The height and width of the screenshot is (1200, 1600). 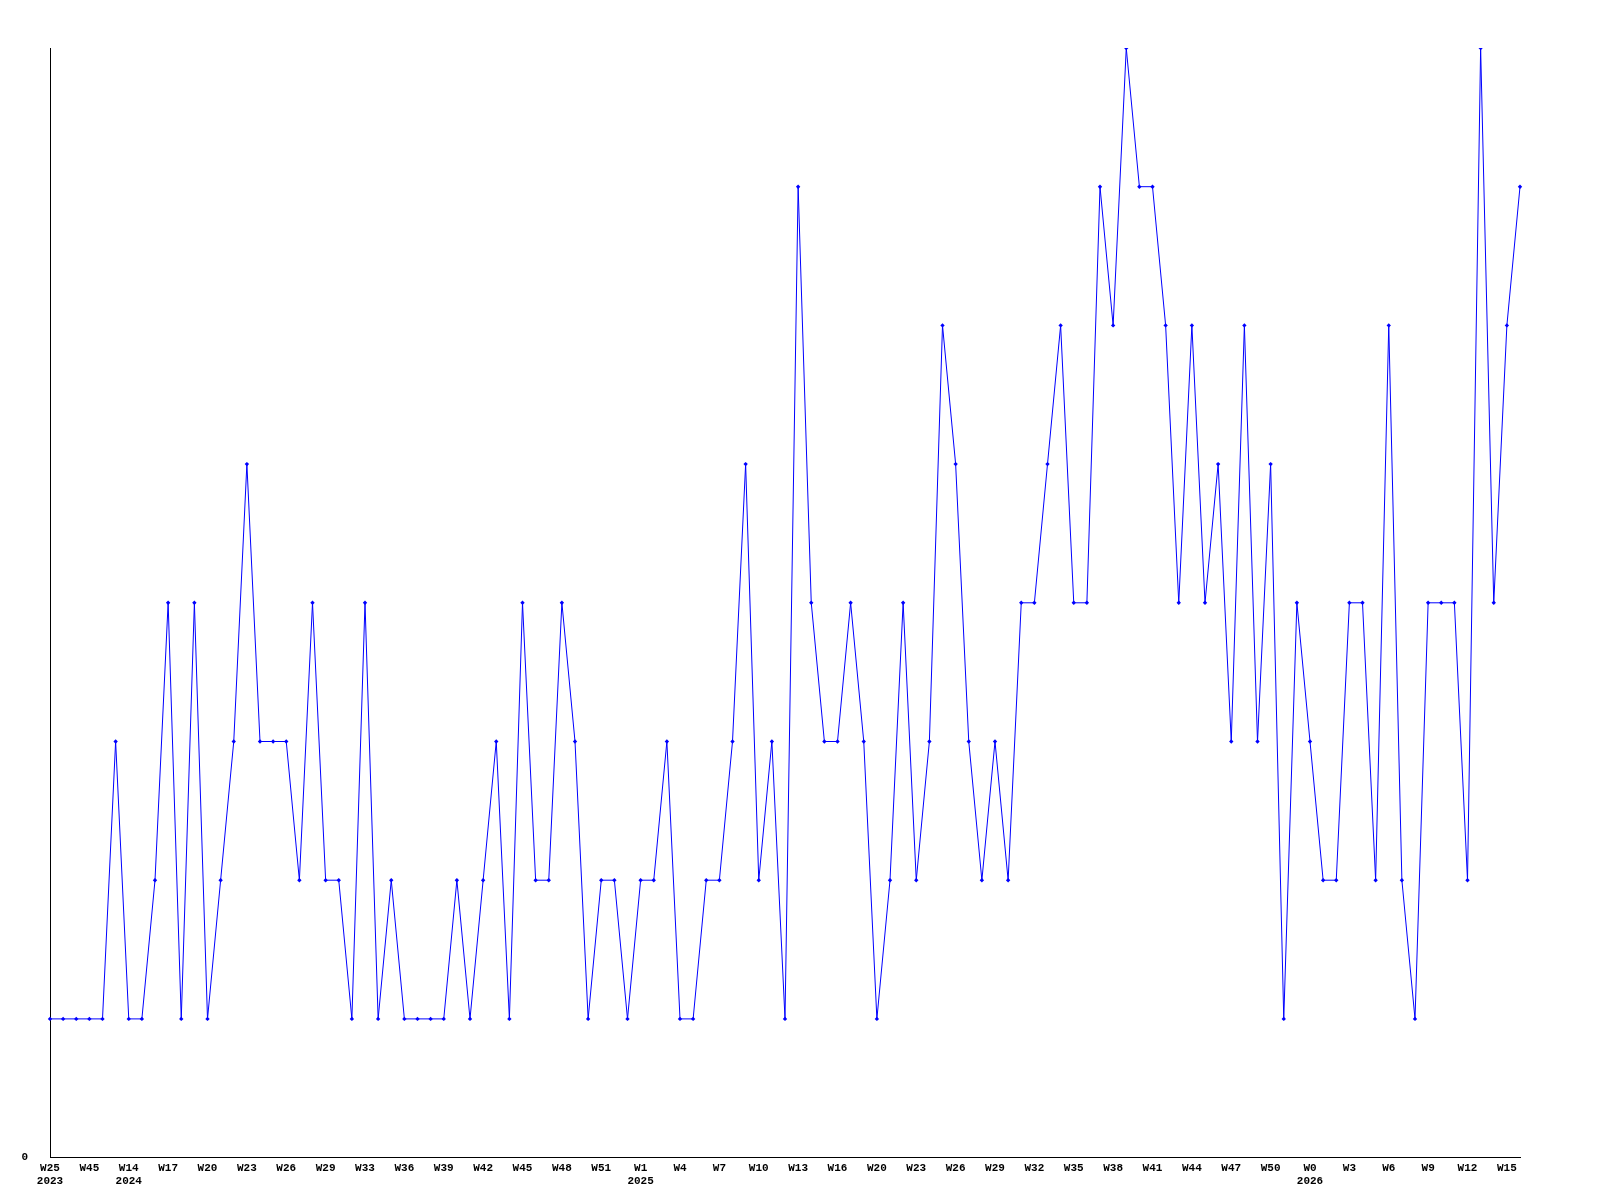 I want to click on x-tick-label: W51, so click(x=601, y=1167).